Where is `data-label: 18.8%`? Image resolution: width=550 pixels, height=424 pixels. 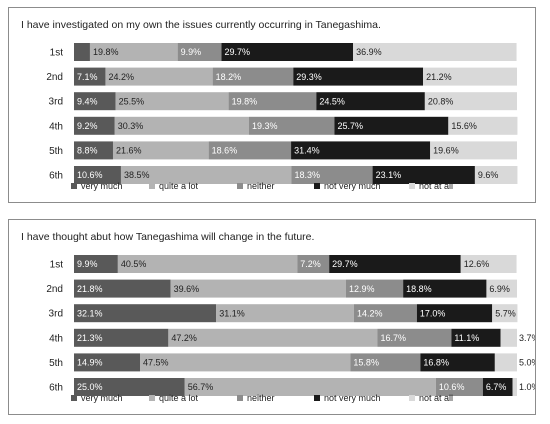
data-label: 18.8% is located at coordinates (419, 289).